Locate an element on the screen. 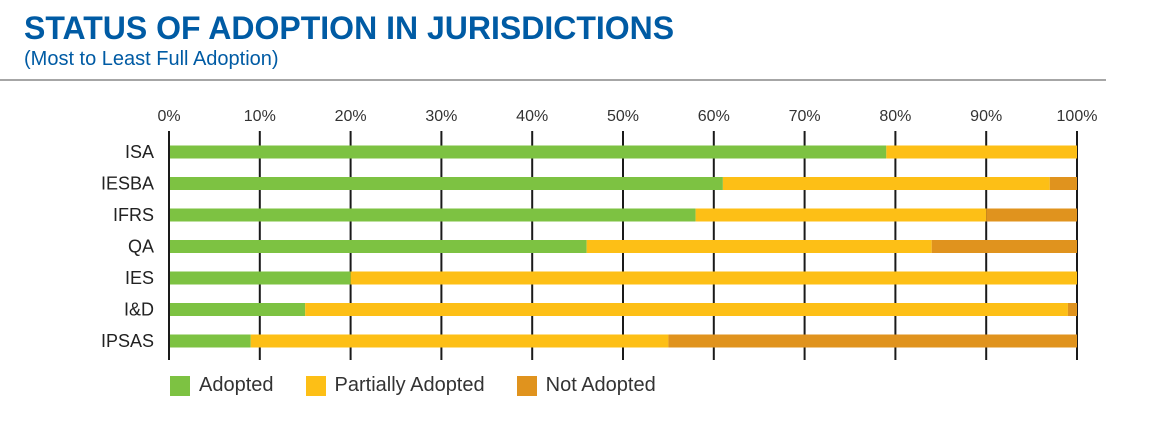 The image size is (1167, 428). x-tick-label: 60% is located at coordinates (714, 116).